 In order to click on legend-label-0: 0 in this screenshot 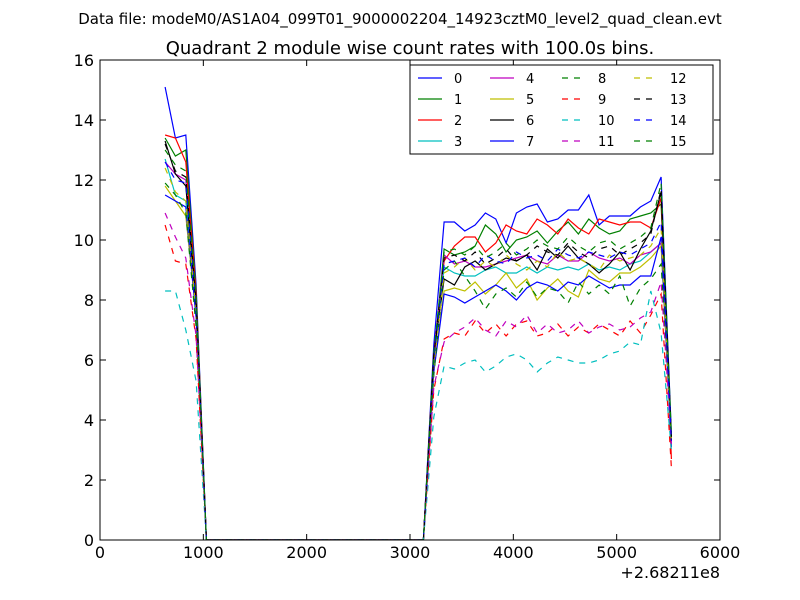, I will do `click(458, 79)`.